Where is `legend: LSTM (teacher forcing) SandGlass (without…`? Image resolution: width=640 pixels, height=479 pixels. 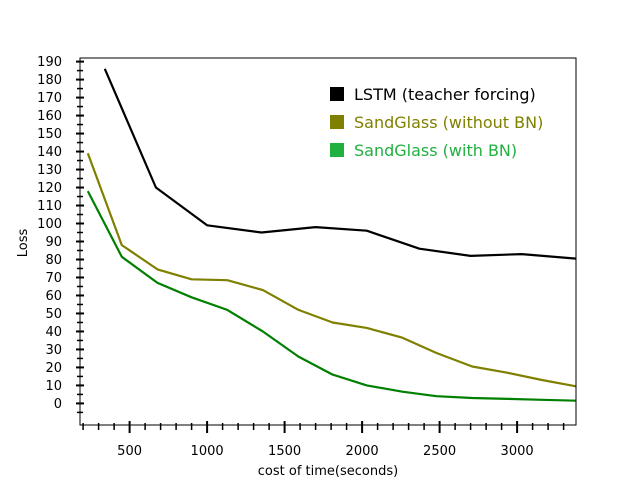
legend: LSTM (teacher forcing) SandGlass (without… is located at coordinates (436, 122).